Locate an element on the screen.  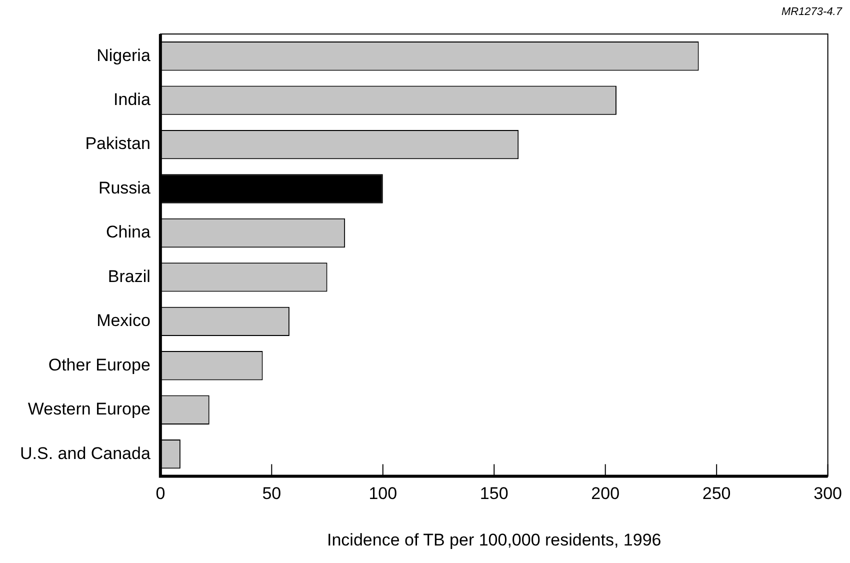
y-tick-label: Pakistan is located at coordinates (117, 144).